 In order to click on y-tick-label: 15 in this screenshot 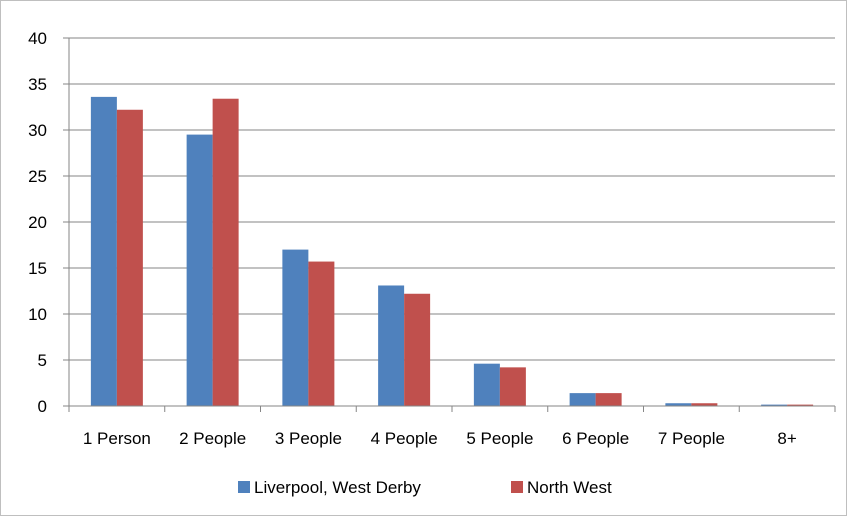, I will do `click(37, 268)`.